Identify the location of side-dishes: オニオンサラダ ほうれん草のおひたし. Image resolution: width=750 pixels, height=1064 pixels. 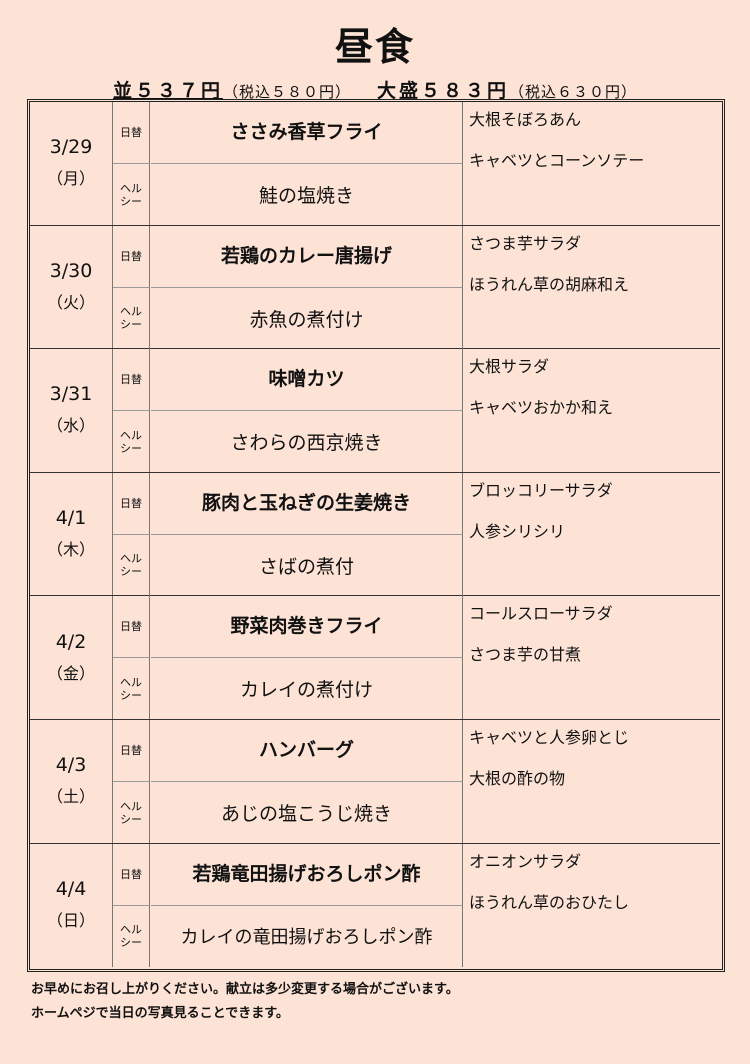
(549, 893).